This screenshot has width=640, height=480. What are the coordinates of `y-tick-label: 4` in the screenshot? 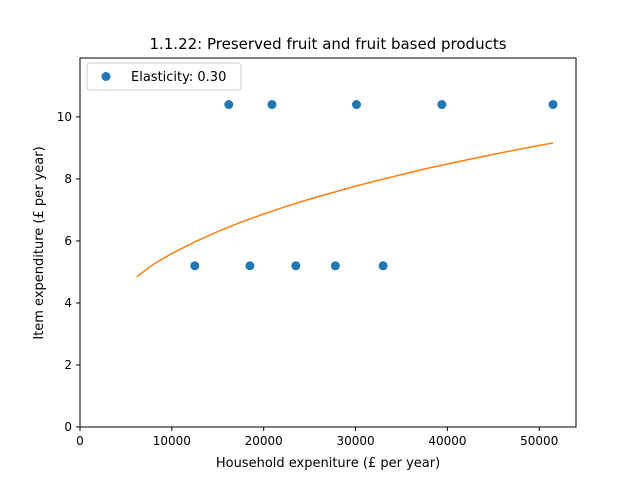 It's located at (68, 303).